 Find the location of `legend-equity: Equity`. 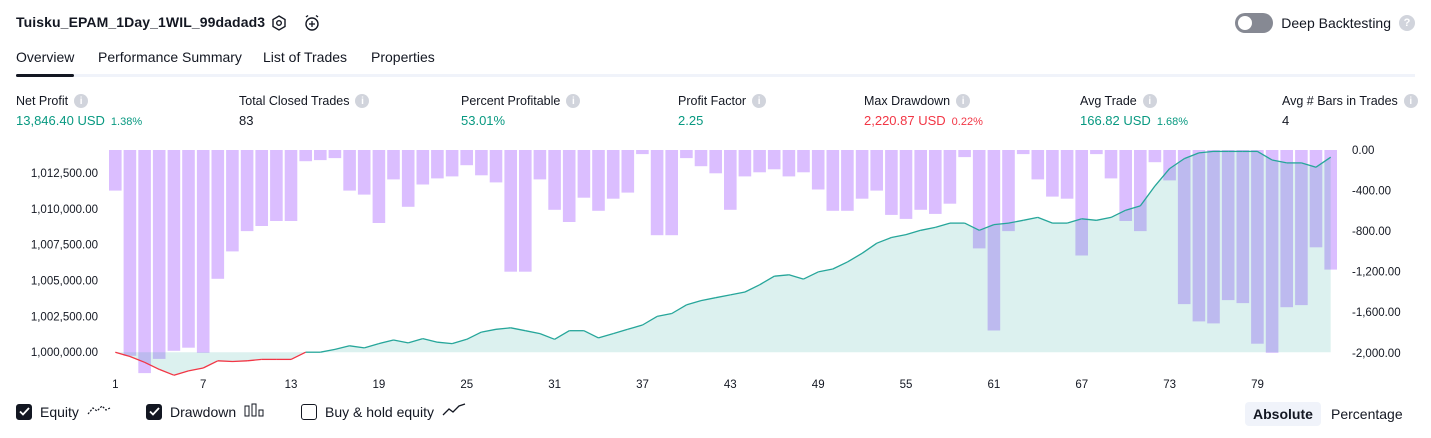

legend-equity: Equity is located at coordinates (63, 411).